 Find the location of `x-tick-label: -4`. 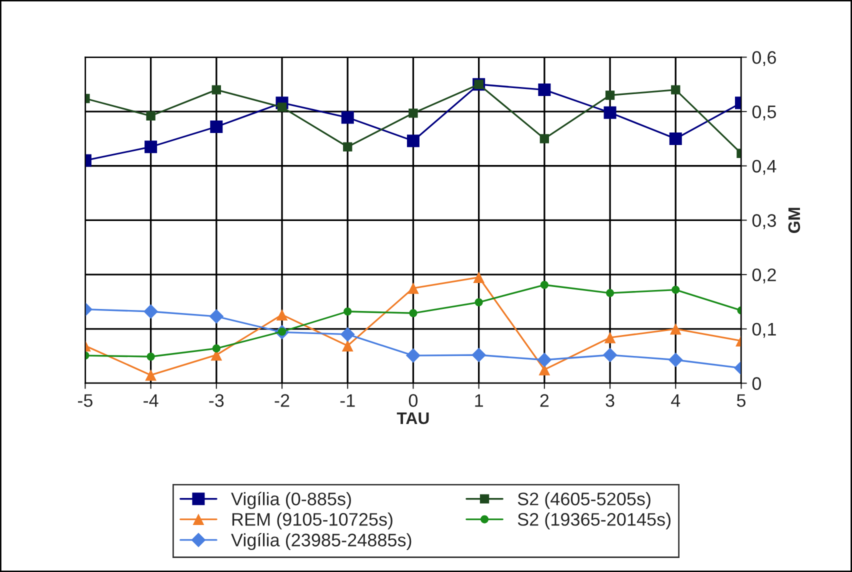

x-tick-label: -4 is located at coordinates (151, 400).